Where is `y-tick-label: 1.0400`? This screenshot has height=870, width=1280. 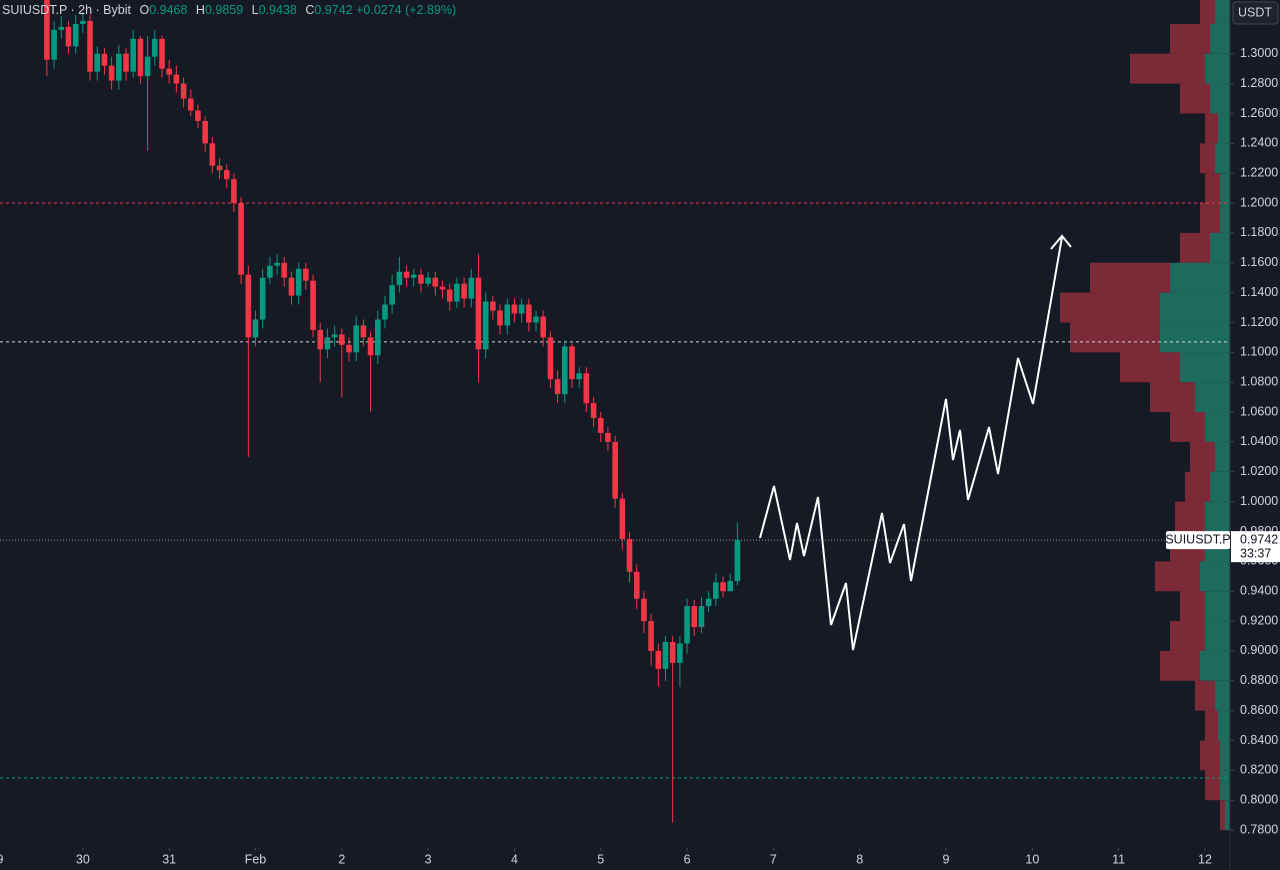 y-tick-label: 1.0400 is located at coordinates (1259, 441).